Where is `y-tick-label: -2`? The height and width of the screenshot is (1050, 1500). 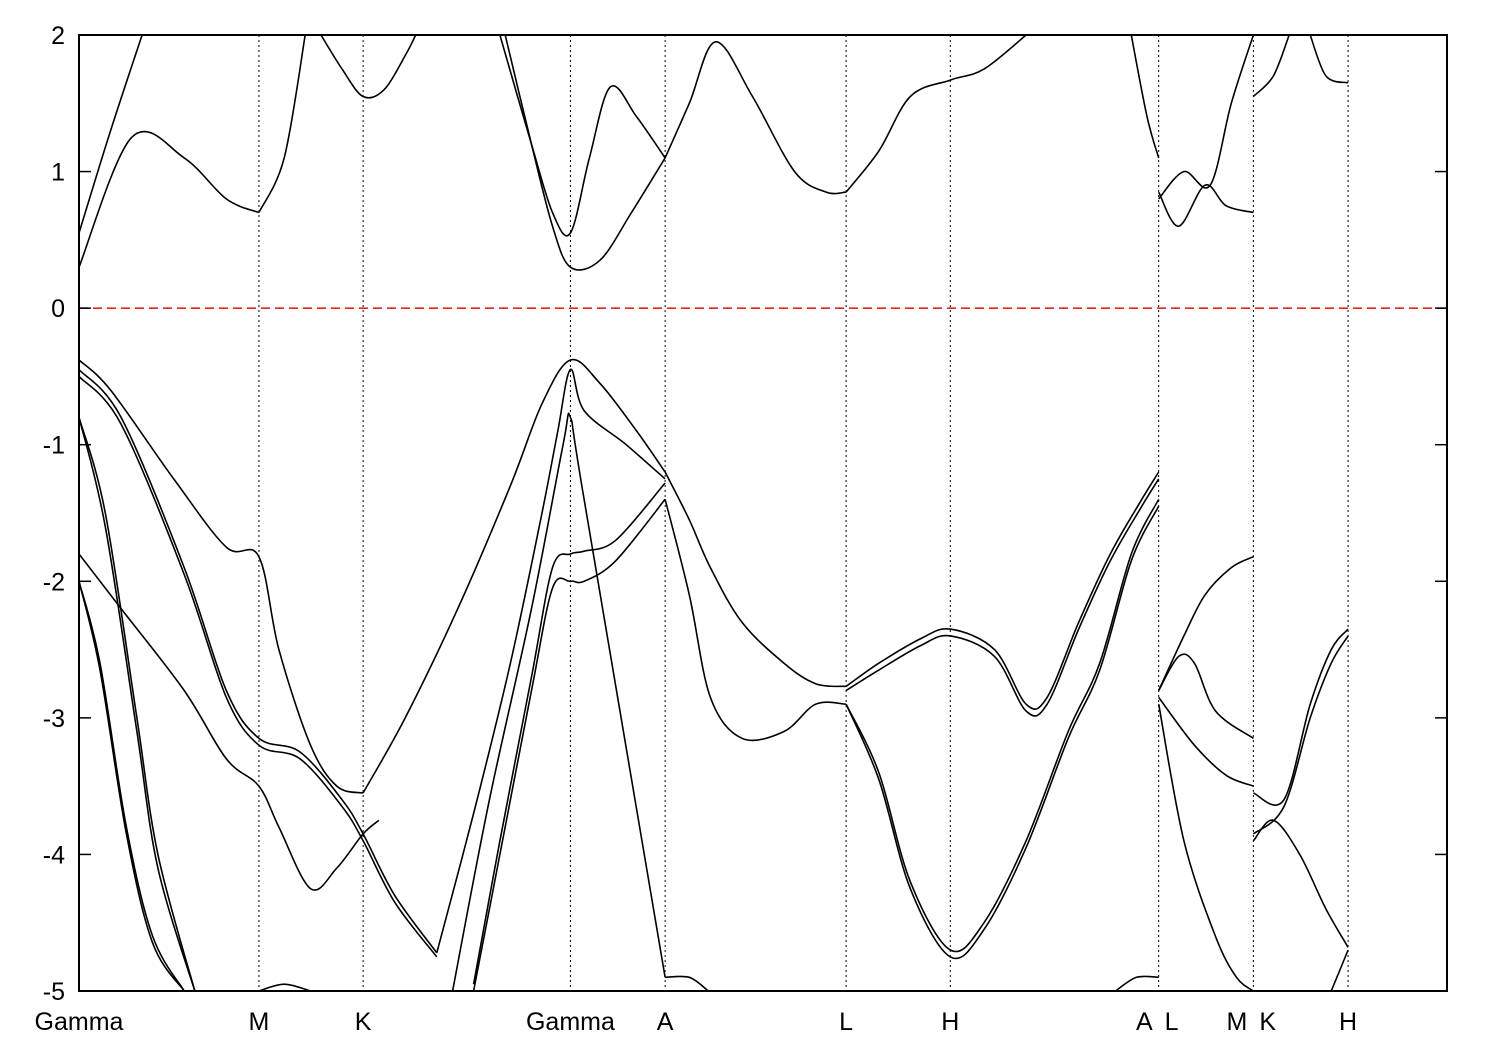 y-tick-label: -2 is located at coordinates (54, 582).